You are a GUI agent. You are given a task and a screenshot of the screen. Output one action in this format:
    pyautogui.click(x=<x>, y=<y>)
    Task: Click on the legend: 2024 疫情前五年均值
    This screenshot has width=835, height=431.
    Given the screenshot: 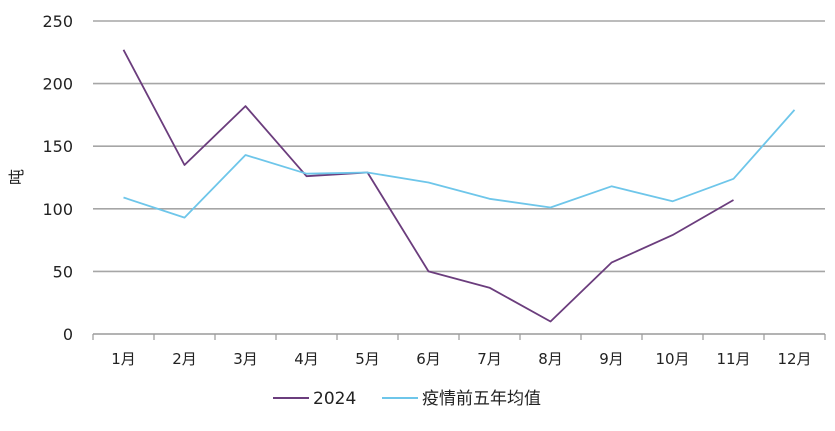 What is the action you would take?
    pyautogui.click(x=407, y=399)
    